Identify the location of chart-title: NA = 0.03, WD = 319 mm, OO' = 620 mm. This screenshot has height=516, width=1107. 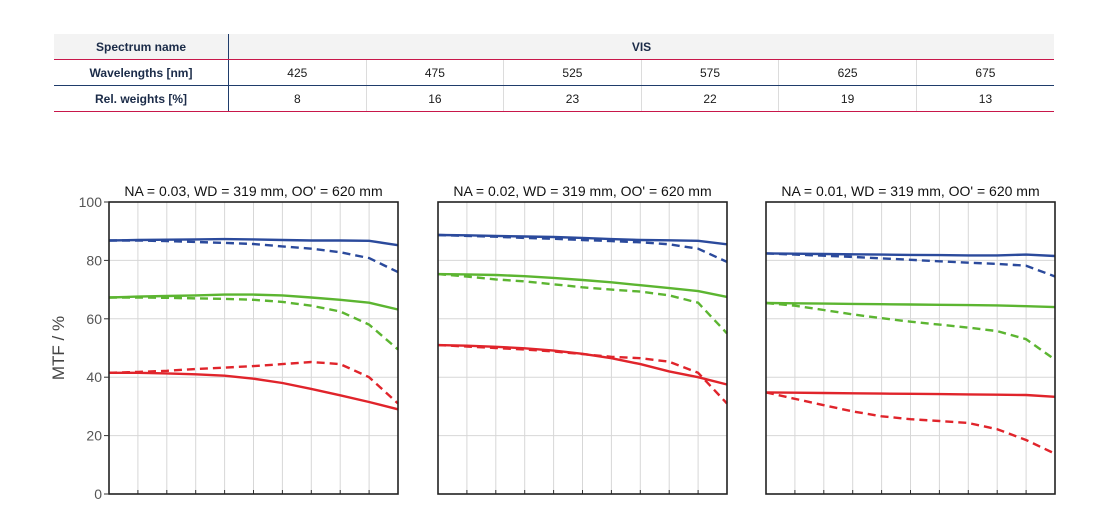
(253, 191).